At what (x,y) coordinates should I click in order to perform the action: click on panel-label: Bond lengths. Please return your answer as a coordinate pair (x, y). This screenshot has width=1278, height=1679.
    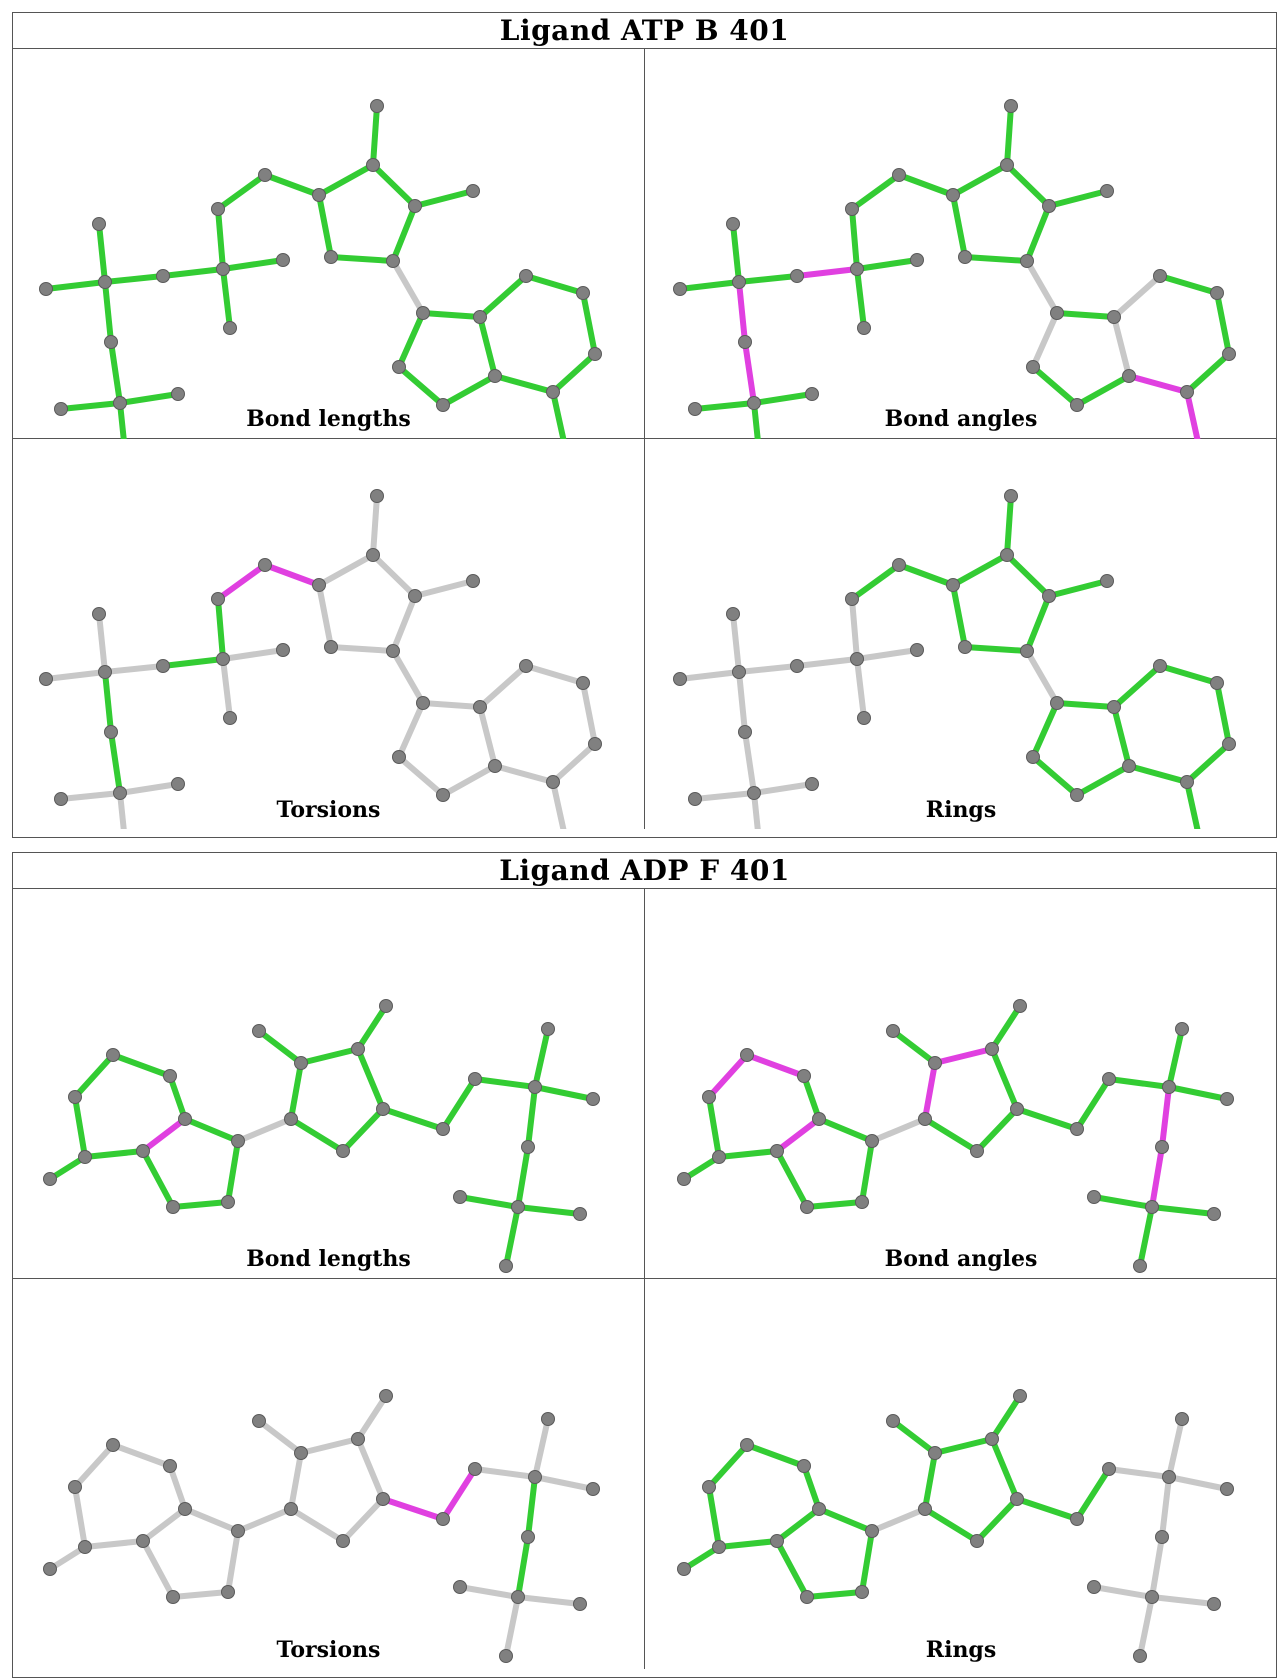
    Looking at the image, I should click on (328, 1259).